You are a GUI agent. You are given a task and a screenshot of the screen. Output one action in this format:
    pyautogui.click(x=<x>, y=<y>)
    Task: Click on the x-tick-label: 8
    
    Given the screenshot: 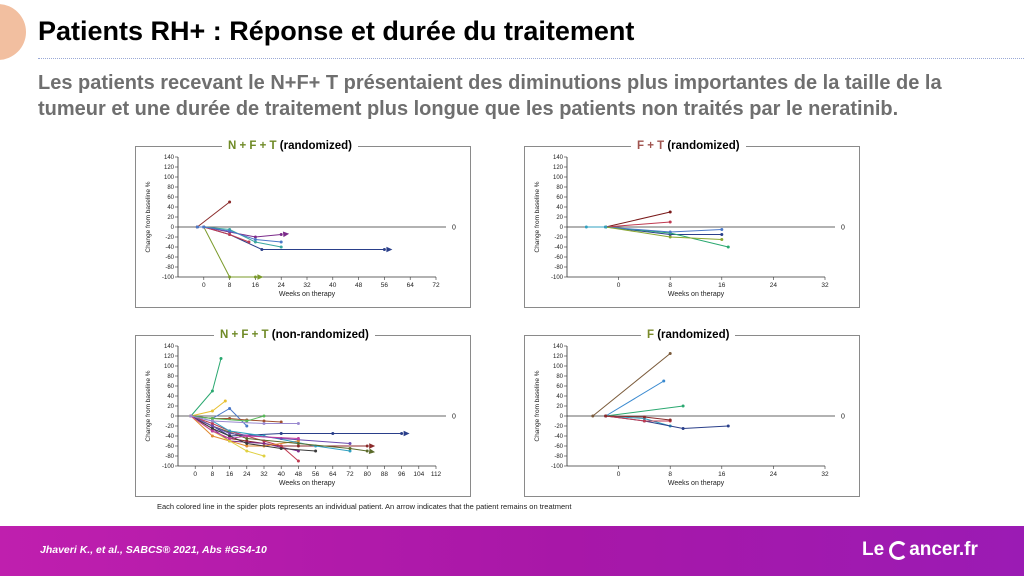 What is the action you would take?
    pyautogui.click(x=670, y=285)
    